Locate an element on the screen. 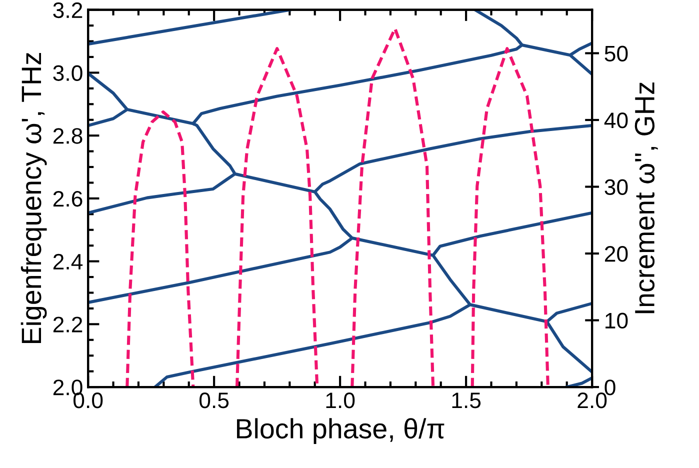  y-tick-label: 2.6 is located at coordinates (67, 198).